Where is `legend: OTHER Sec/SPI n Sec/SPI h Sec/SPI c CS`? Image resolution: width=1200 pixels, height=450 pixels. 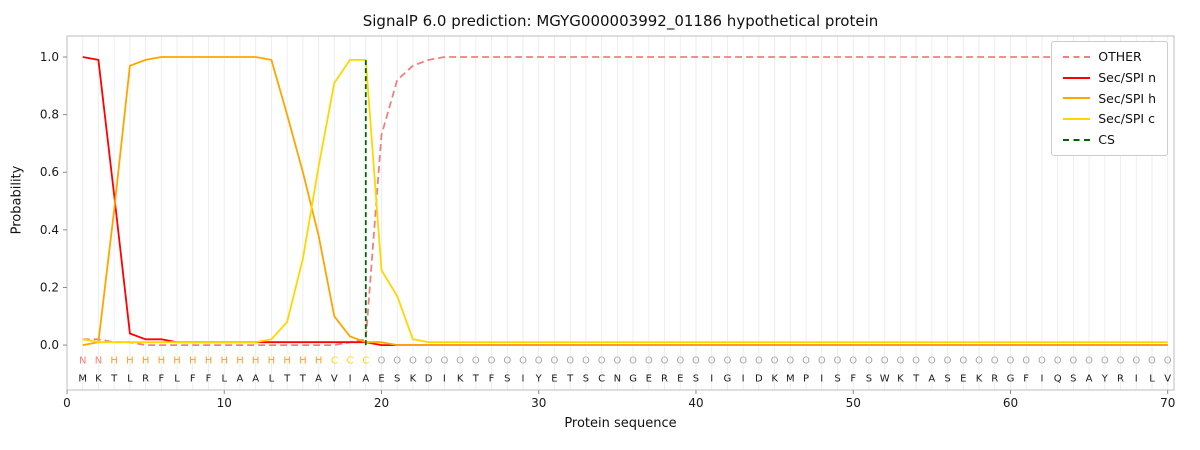 legend: OTHER Sec/SPI n Sec/SPI h Sec/SPI c CS is located at coordinates (1109, 98).